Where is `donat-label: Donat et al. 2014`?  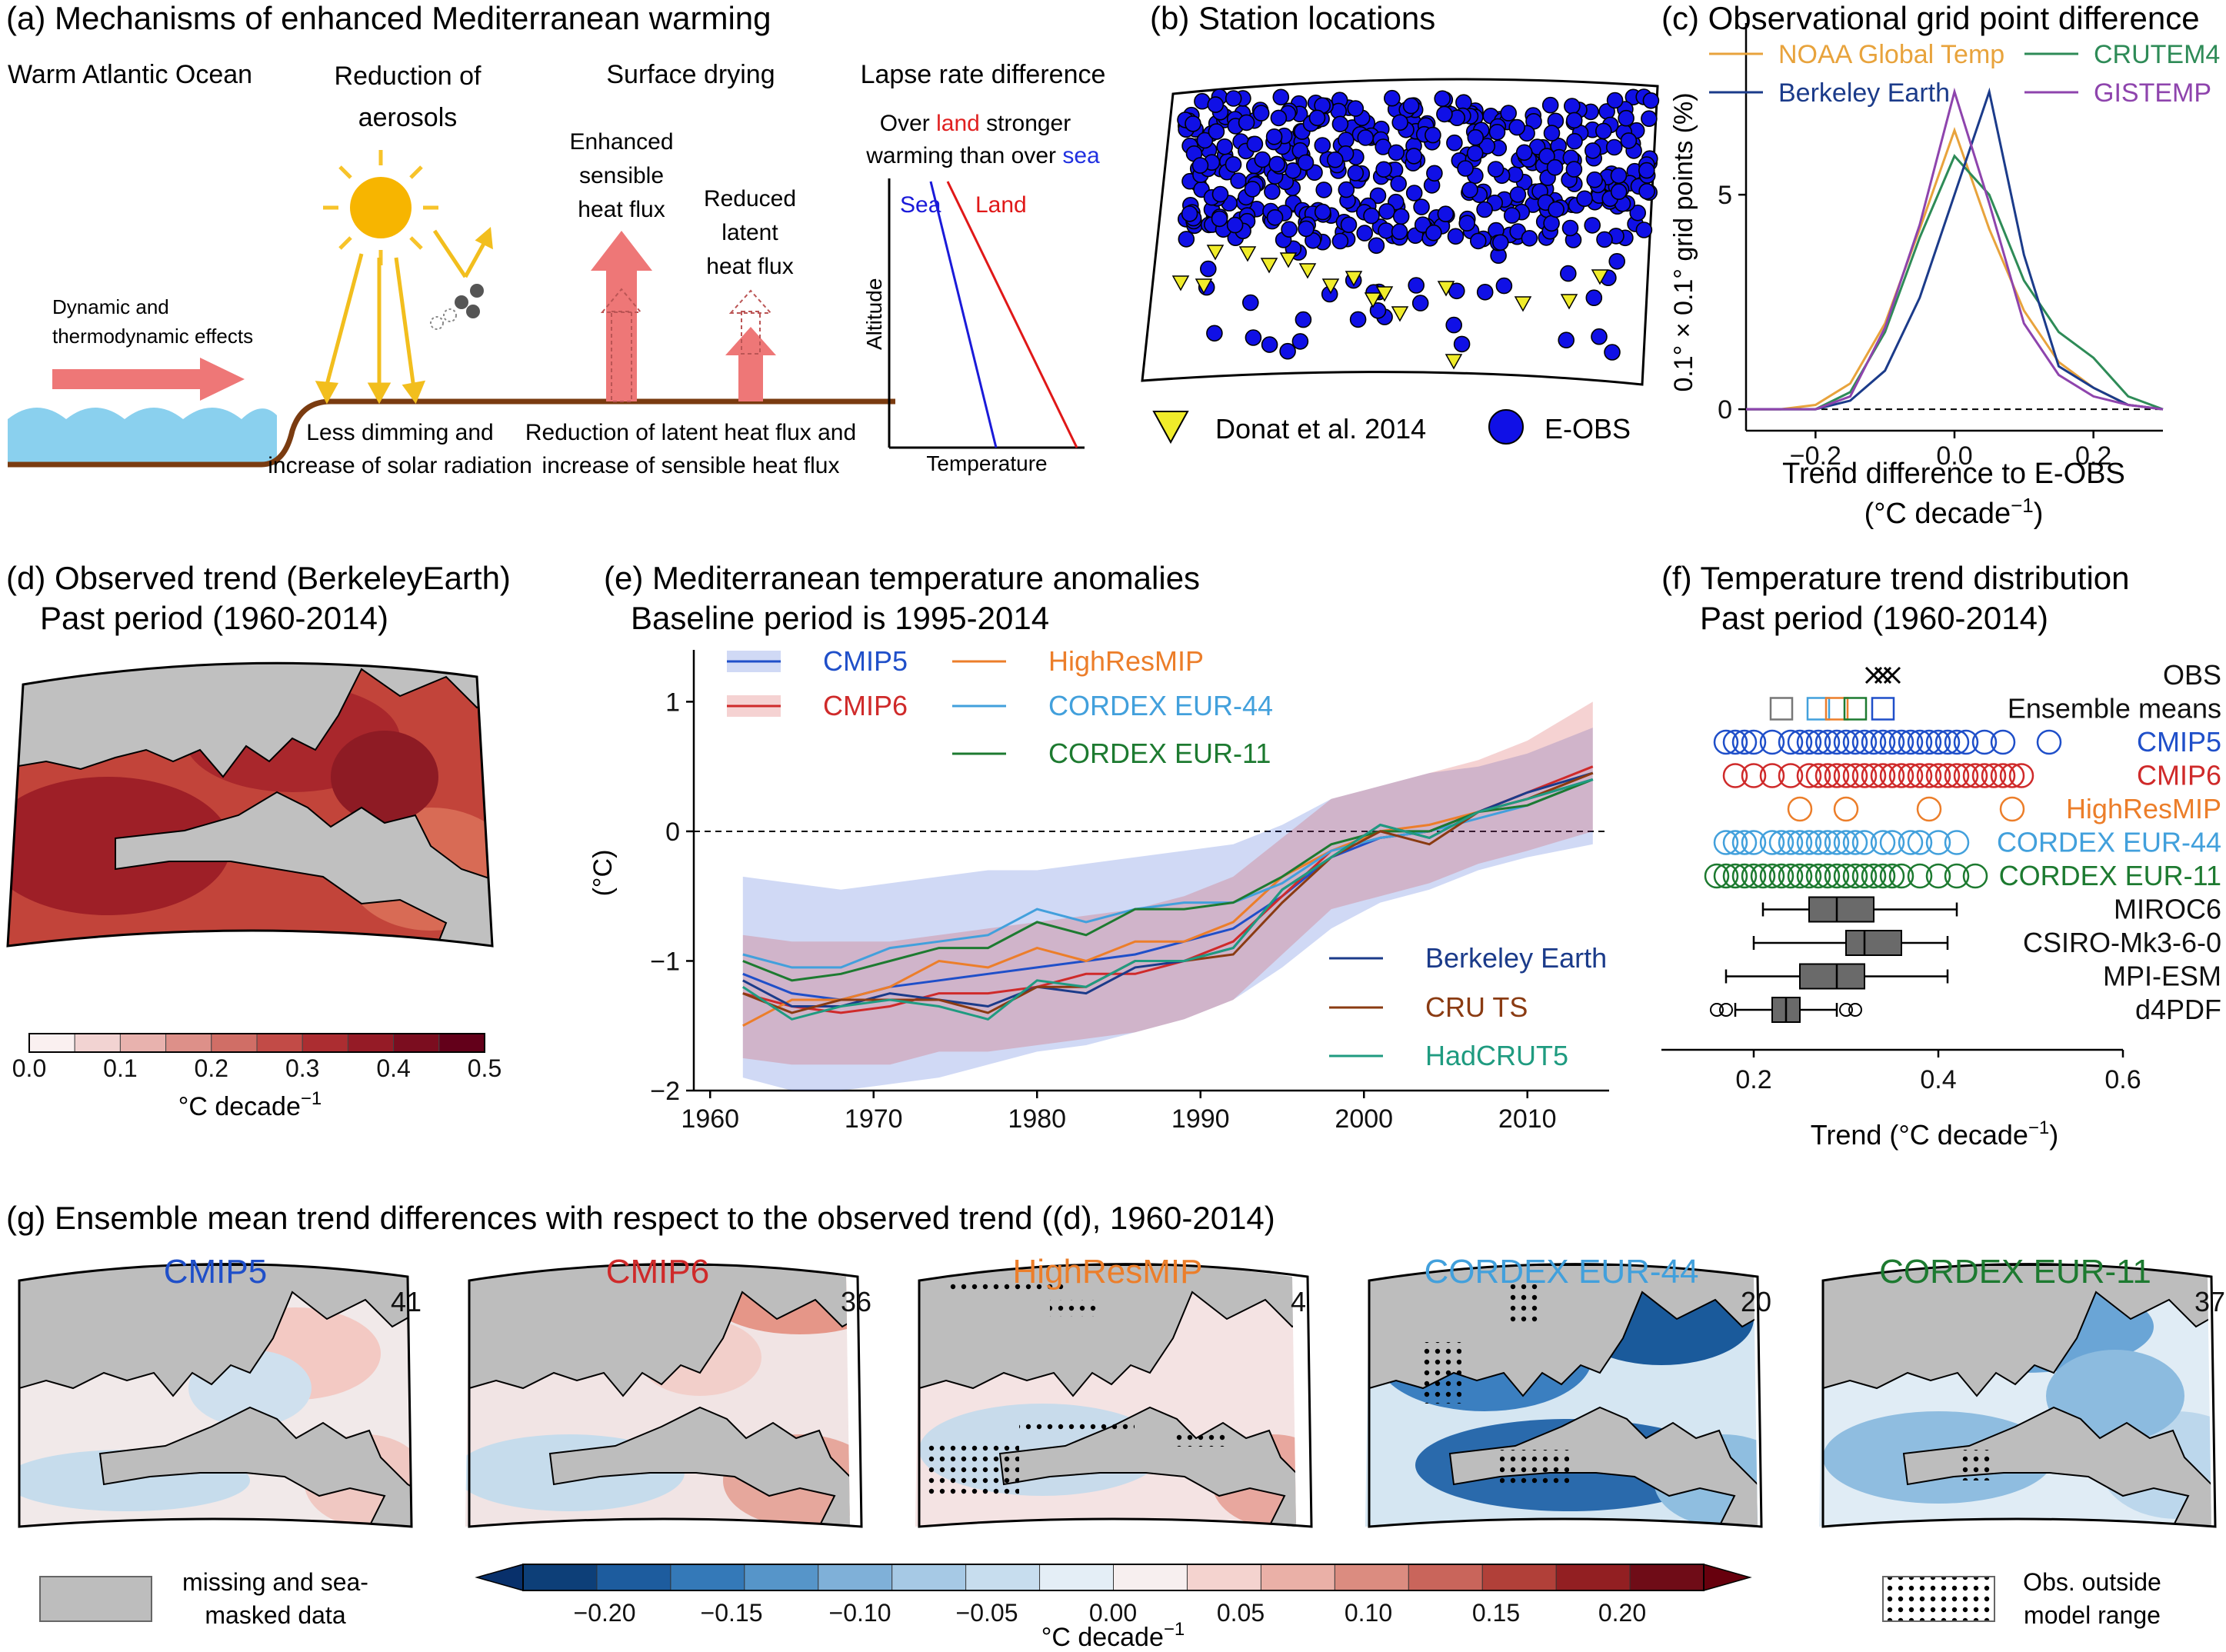 donat-label: Donat et al. 2014 is located at coordinates (1320, 429).